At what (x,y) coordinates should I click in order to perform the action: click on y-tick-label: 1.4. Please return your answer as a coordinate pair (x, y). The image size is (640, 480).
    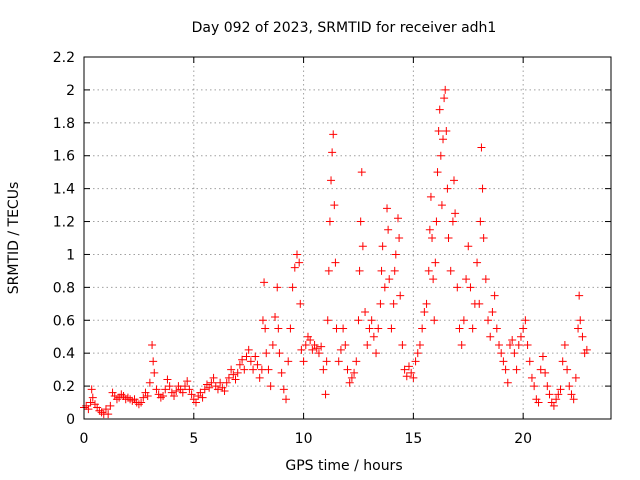
    Looking at the image, I should click on (64, 190).